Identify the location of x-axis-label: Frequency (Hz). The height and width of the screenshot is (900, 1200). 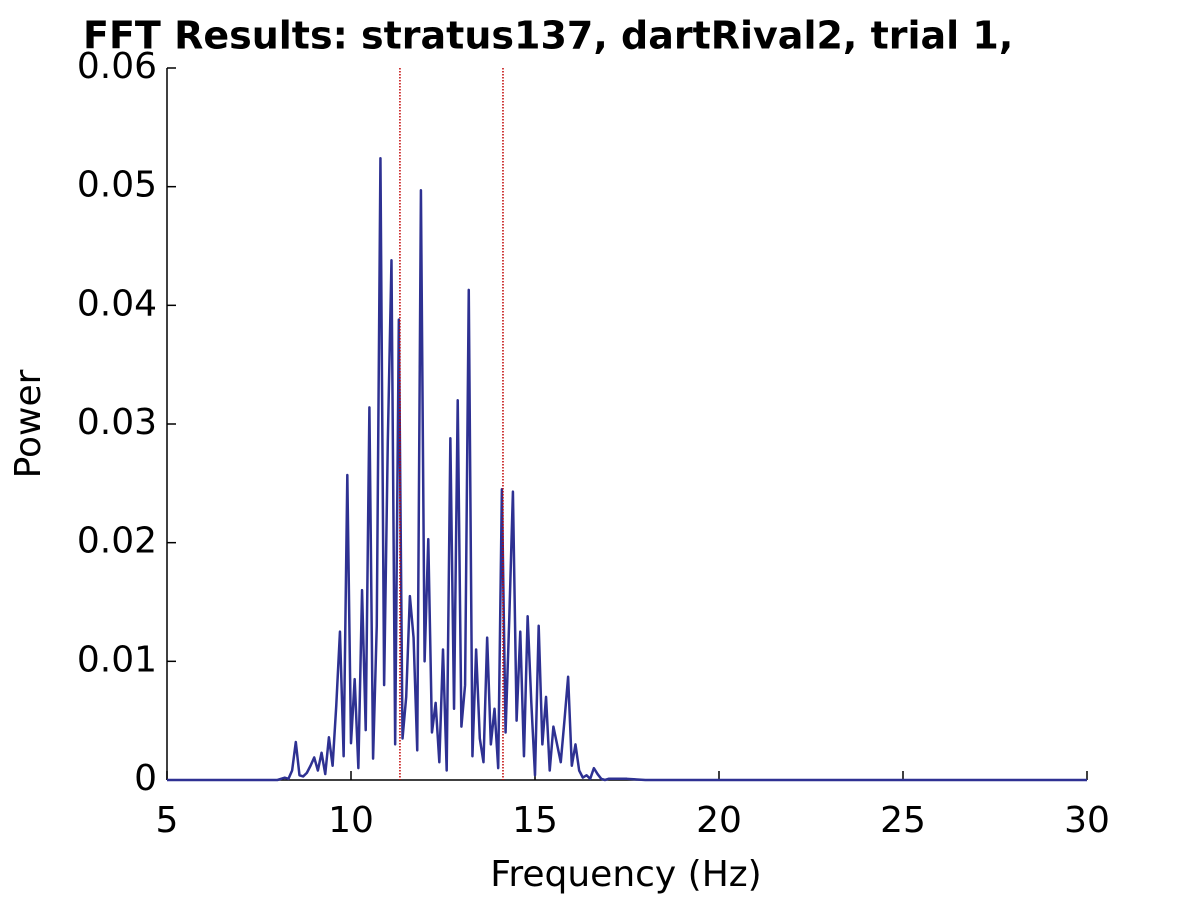
(625, 874).